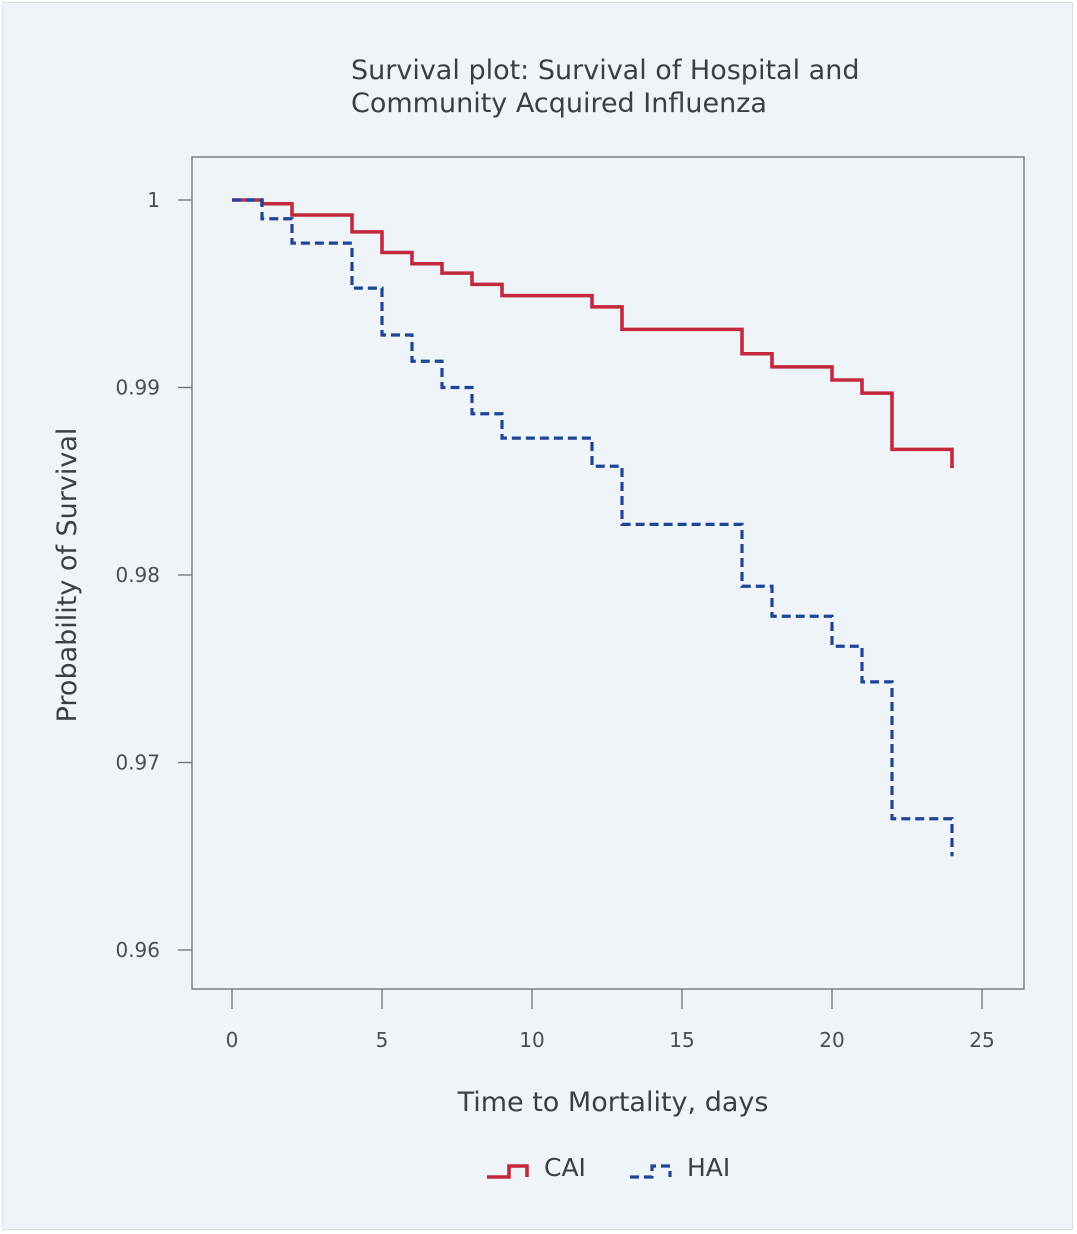  What do you see at coordinates (232, 1040) in the screenshot?
I see `x-tick-label: 0` at bounding box center [232, 1040].